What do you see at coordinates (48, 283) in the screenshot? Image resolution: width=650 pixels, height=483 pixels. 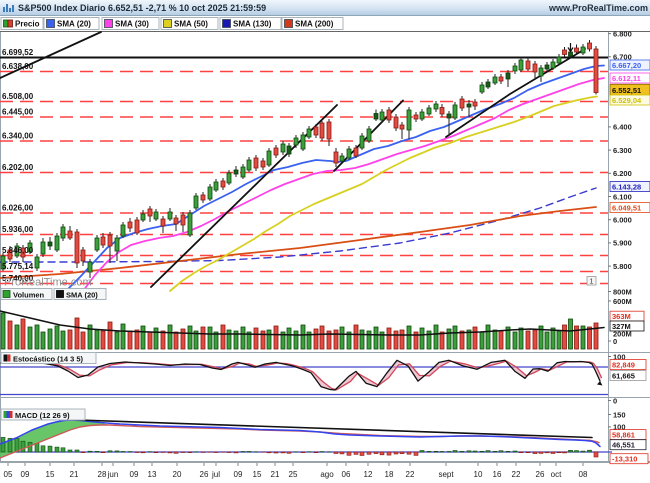 I see `svg-text: ProRealTime.com` at bounding box center [48, 283].